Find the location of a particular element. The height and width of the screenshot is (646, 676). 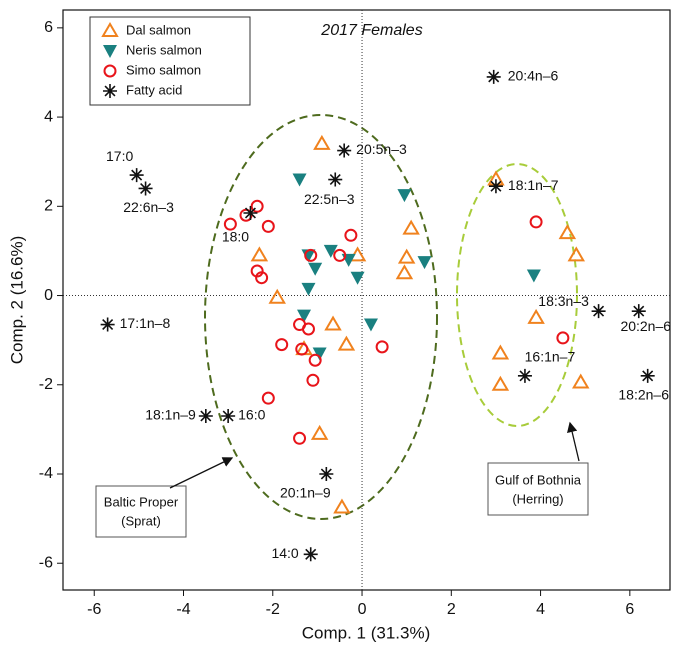

y-tick-label: -4 is located at coordinates (46, 473).